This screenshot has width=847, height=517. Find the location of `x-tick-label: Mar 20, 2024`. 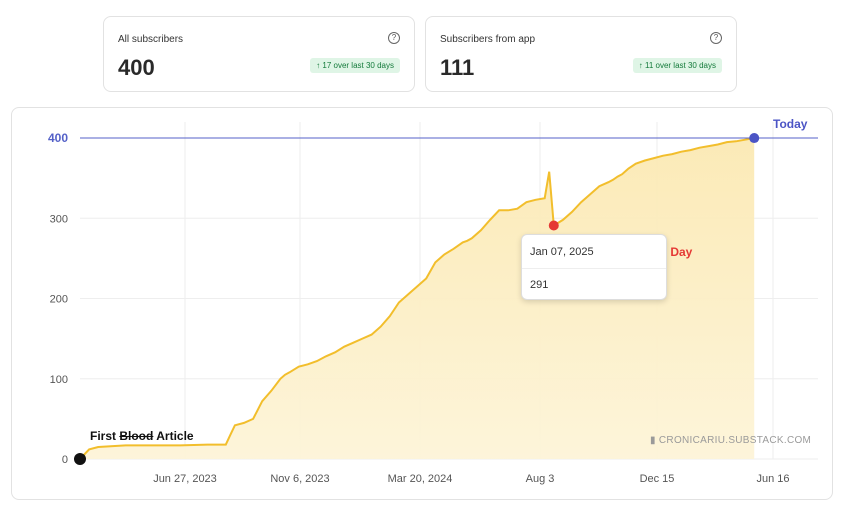

x-tick-label: Mar 20, 2024 is located at coordinates (420, 479).